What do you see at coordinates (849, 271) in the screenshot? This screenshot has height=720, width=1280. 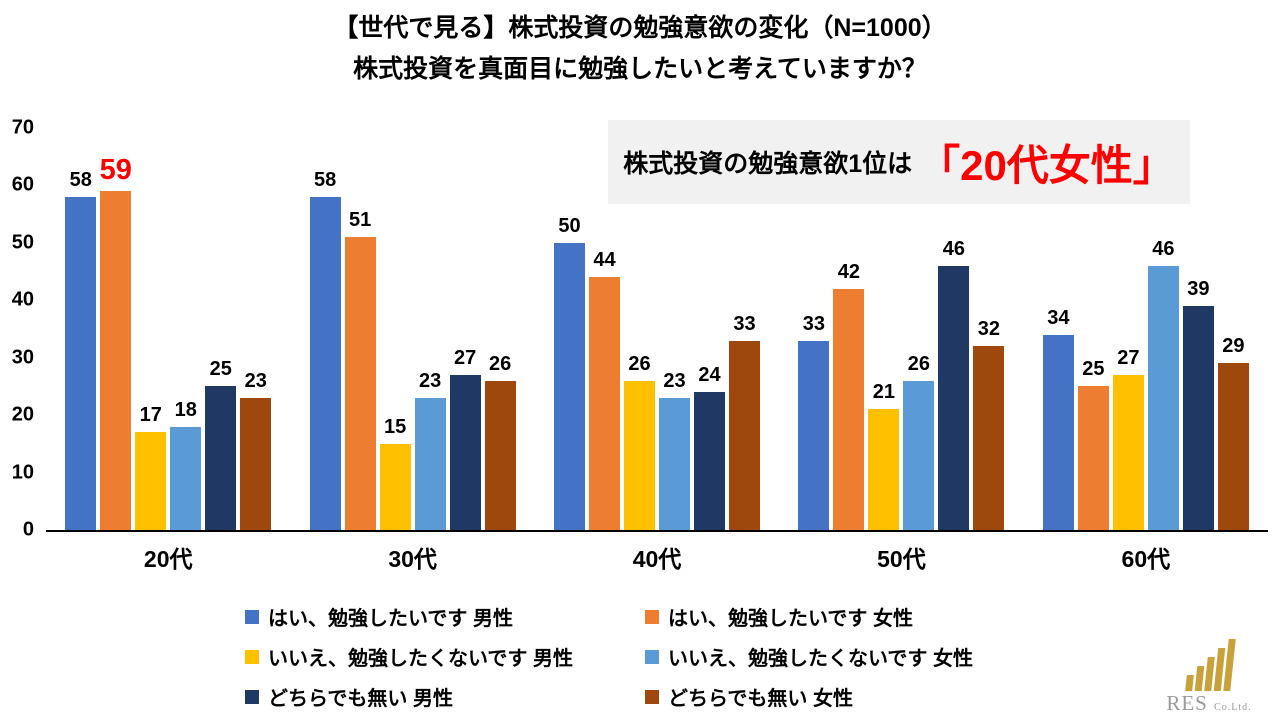 I see `bar-value-label: 42` at bounding box center [849, 271].